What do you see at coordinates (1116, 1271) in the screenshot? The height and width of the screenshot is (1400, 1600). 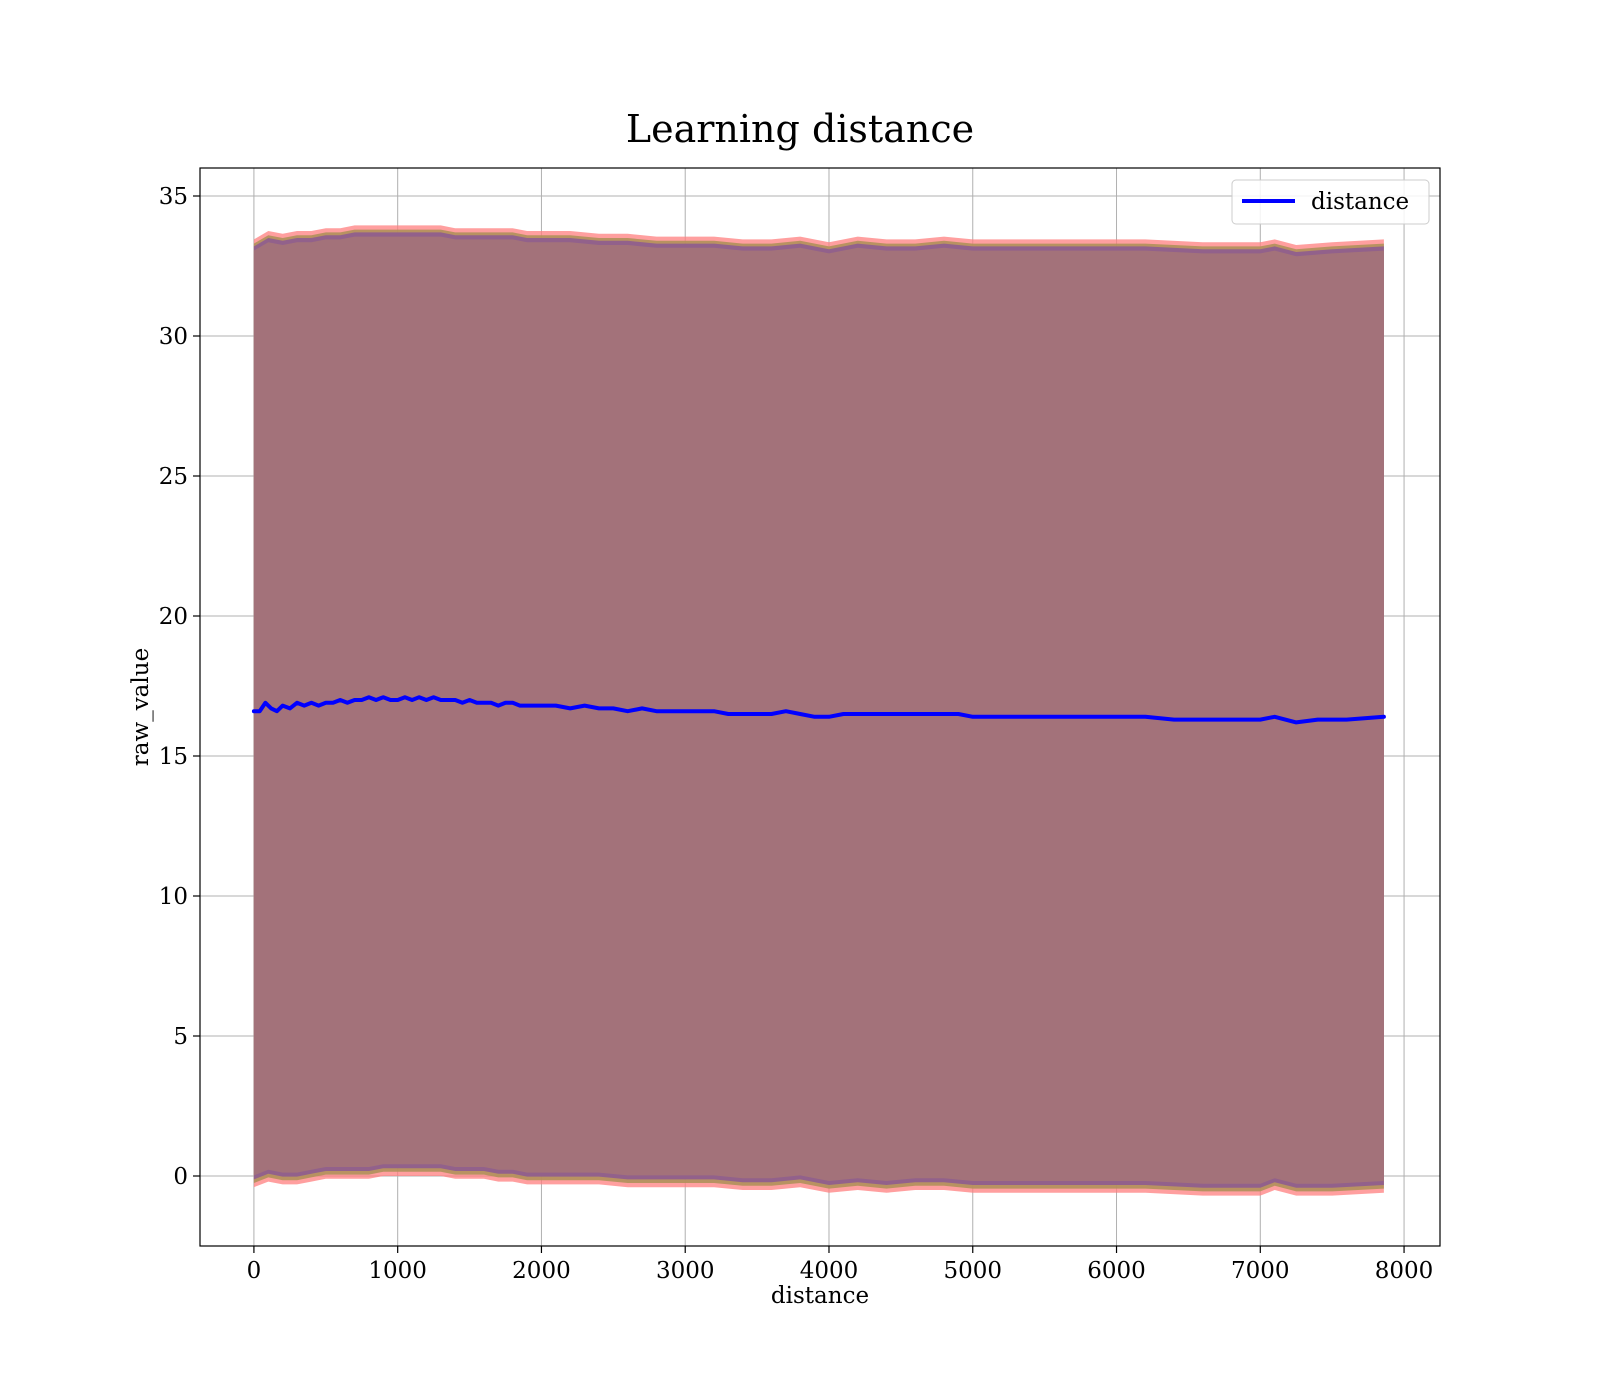 I see `x-tick-label: 6000` at bounding box center [1116, 1271].